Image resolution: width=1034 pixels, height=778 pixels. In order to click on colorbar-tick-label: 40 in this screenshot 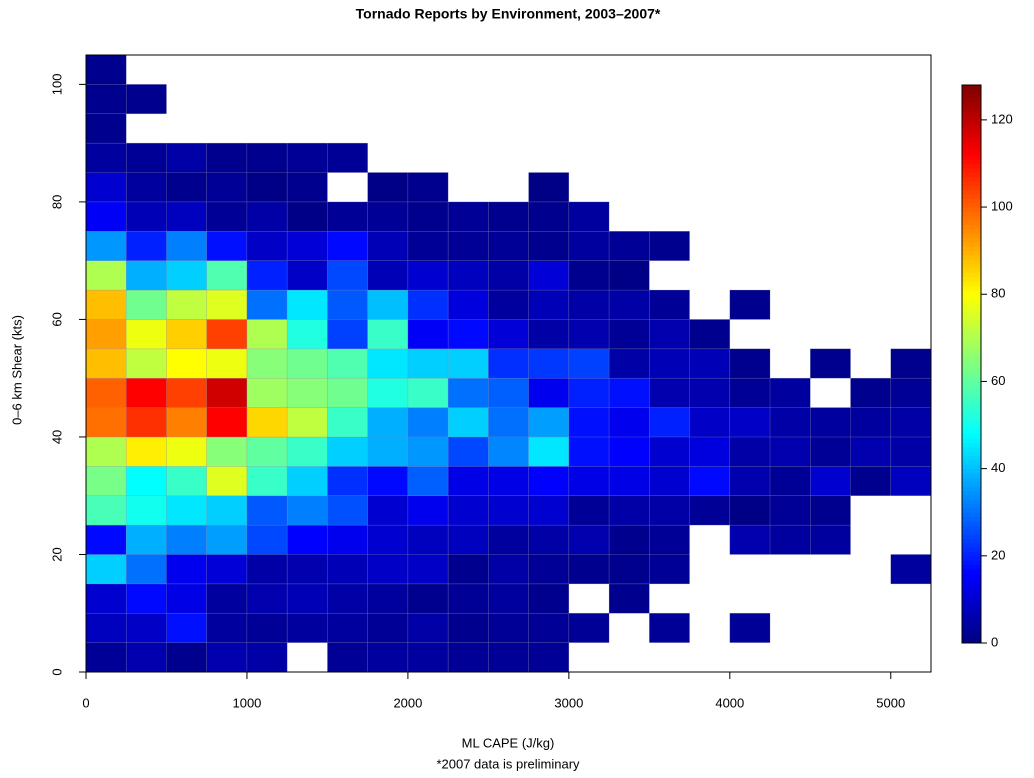, I will do `click(998, 467)`.